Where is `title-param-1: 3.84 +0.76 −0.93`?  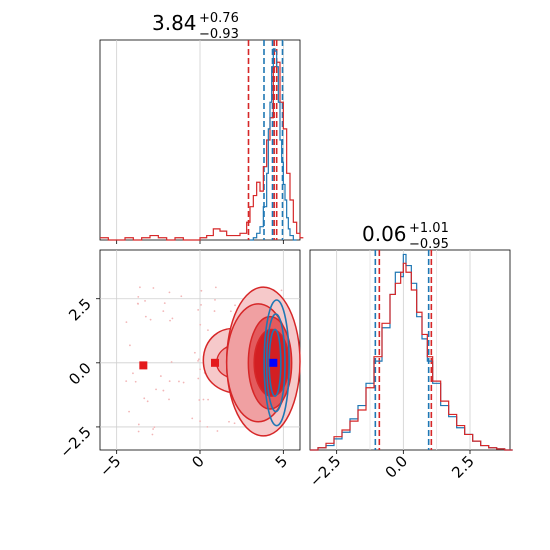
title-param-1: 3.84 +0.76 −0.93 is located at coordinates (198, 24).